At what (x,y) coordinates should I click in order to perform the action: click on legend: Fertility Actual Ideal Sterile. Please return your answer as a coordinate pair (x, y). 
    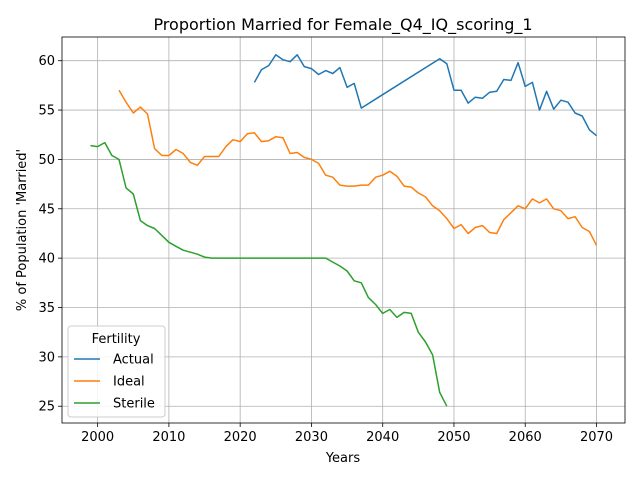
    Looking at the image, I should click on (116, 371).